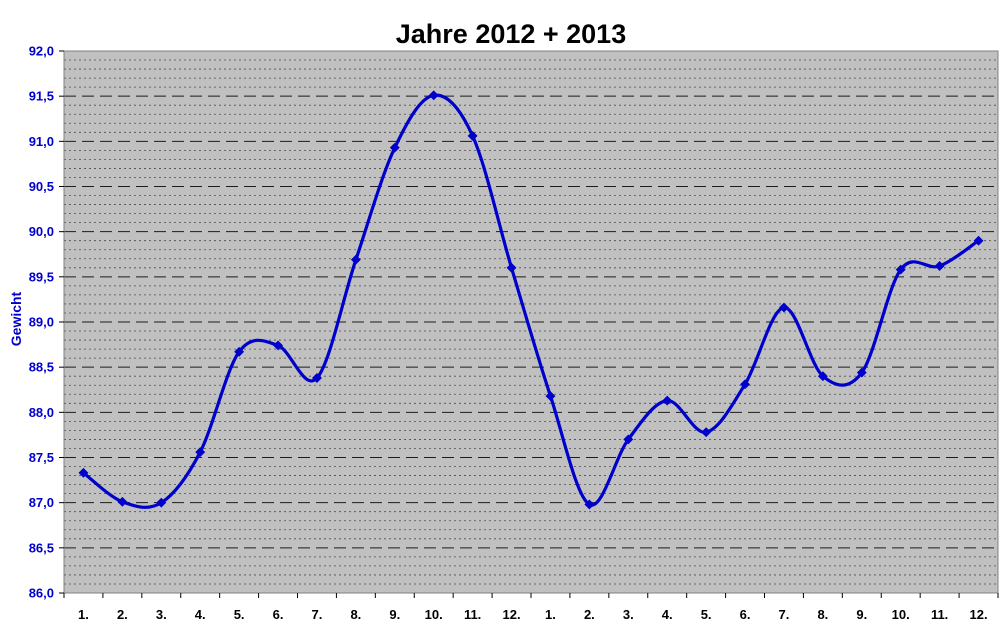  What do you see at coordinates (41, 412) in the screenshot?
I see `y-tick-label: 88,0` at bounding box center [41, 412].